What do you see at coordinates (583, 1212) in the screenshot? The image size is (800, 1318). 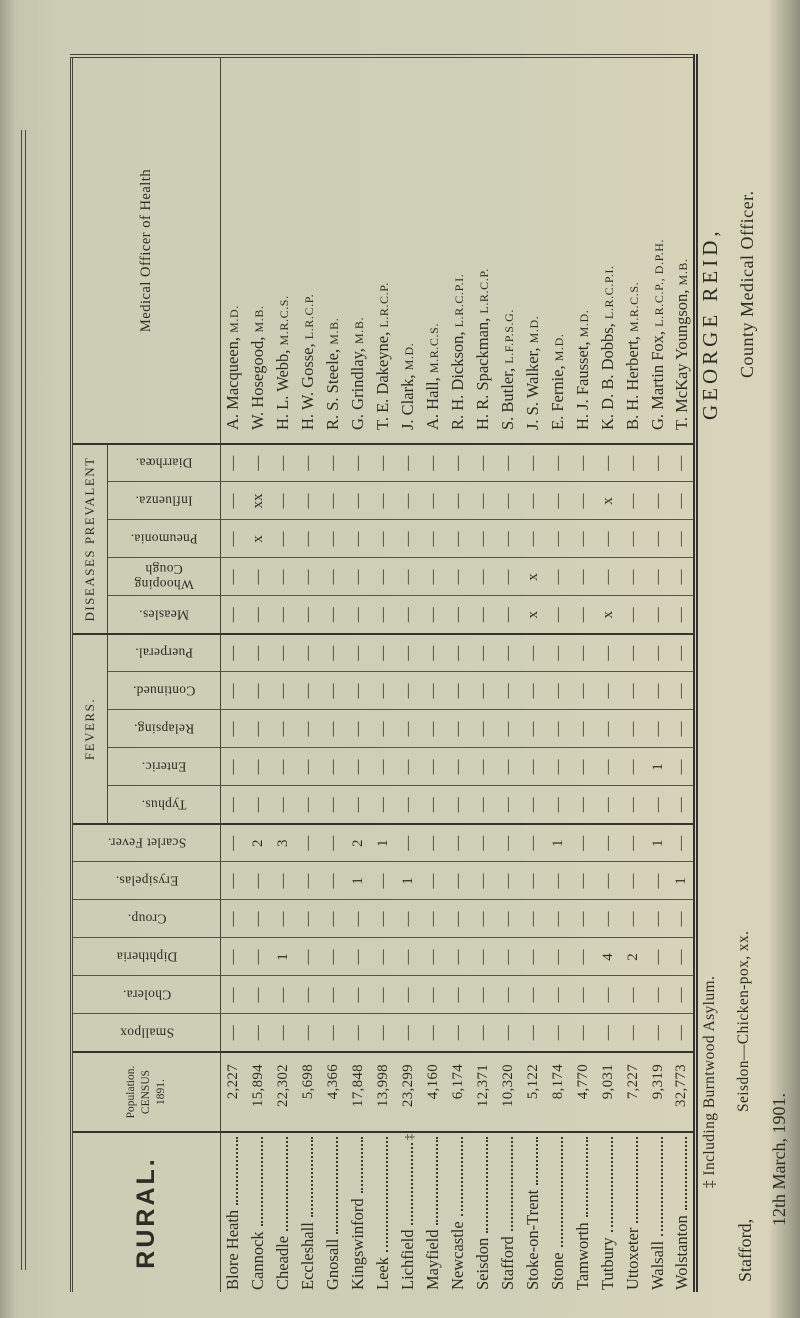 I see `district-name-cell: Tamworth` at bounding box center [583, 1212].